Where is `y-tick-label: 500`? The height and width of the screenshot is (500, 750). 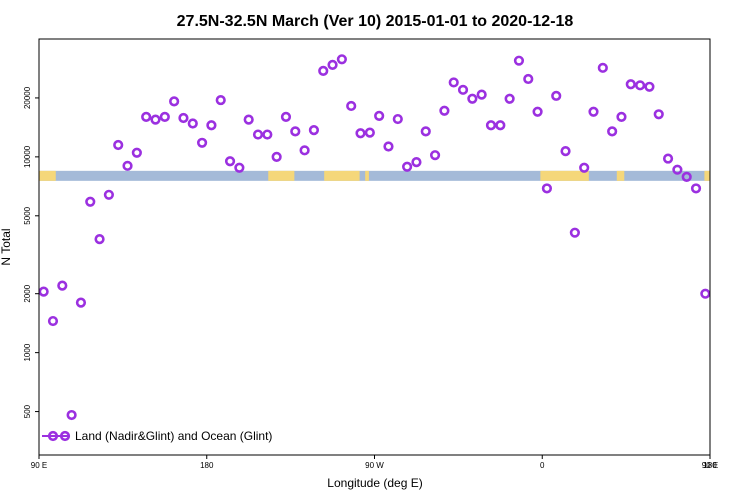 y-tick-label: 500 is located at coordinates (27, 411).